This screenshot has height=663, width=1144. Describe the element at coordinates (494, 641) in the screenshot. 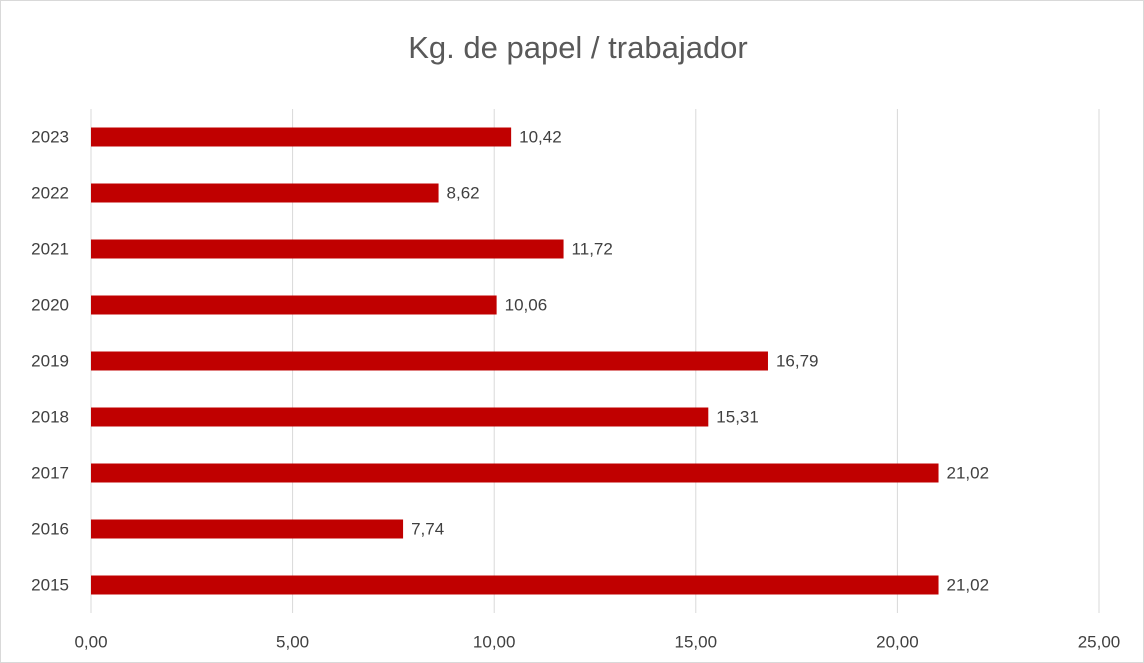

I see `x-tick-label: 10,00` at that location.